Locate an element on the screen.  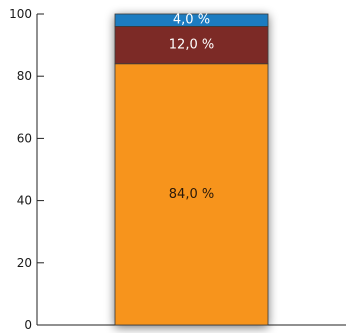
y-tick-label-3: 60 is located at coordinates (24, 138).